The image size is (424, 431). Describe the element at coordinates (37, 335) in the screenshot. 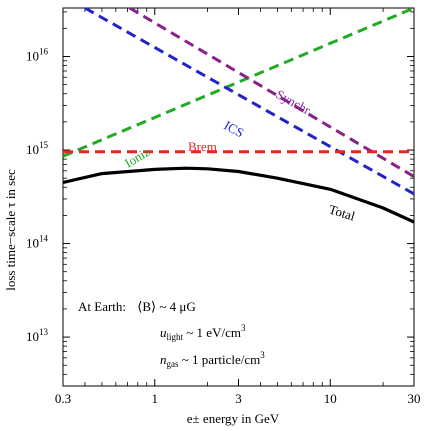

I see `y-tick-label: 1013` at that location.